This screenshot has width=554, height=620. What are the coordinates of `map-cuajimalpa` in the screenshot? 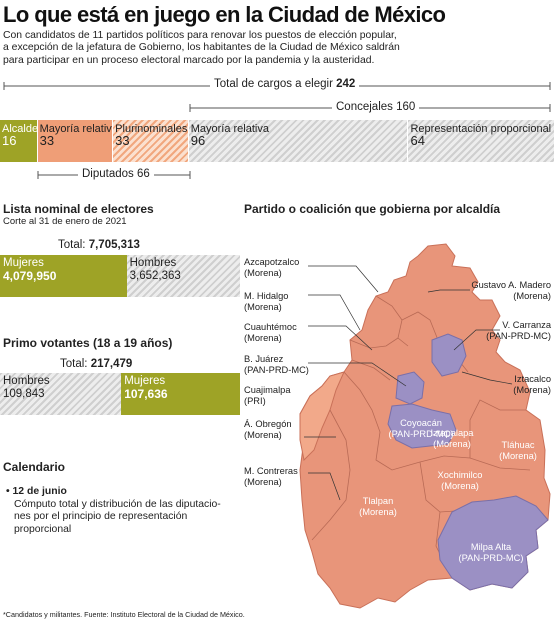 It's located at (322, 416).